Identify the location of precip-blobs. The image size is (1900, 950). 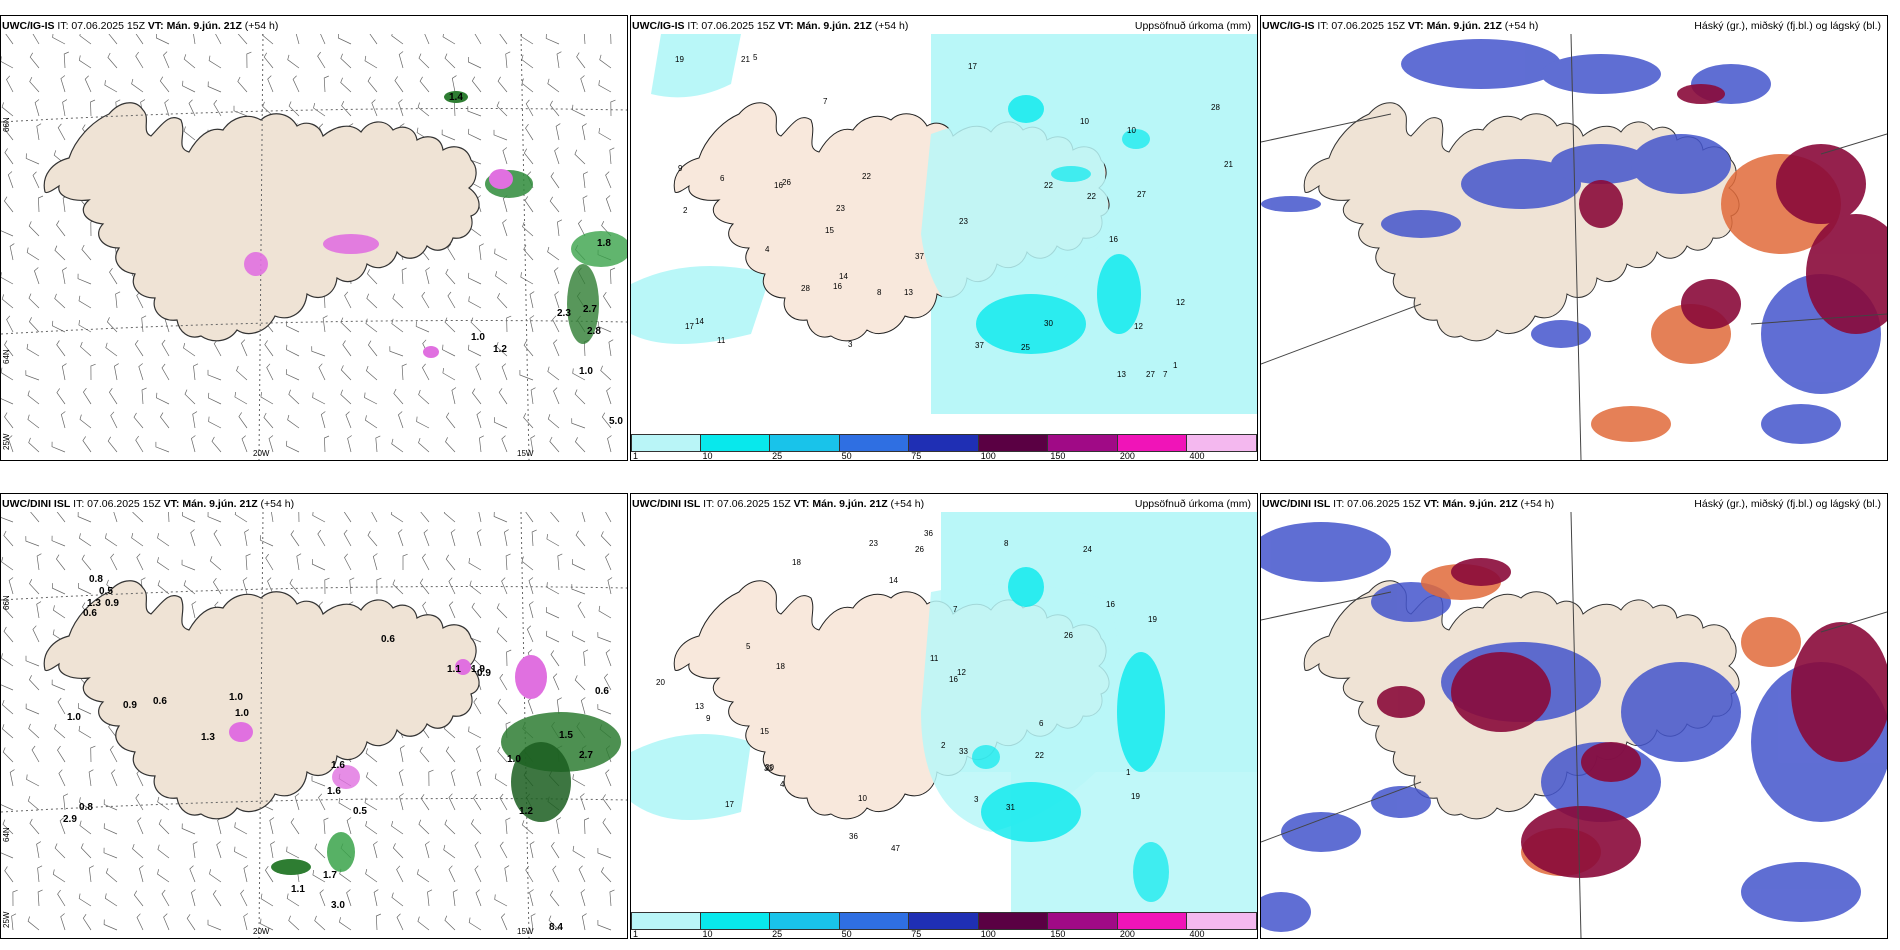
(425, 765).